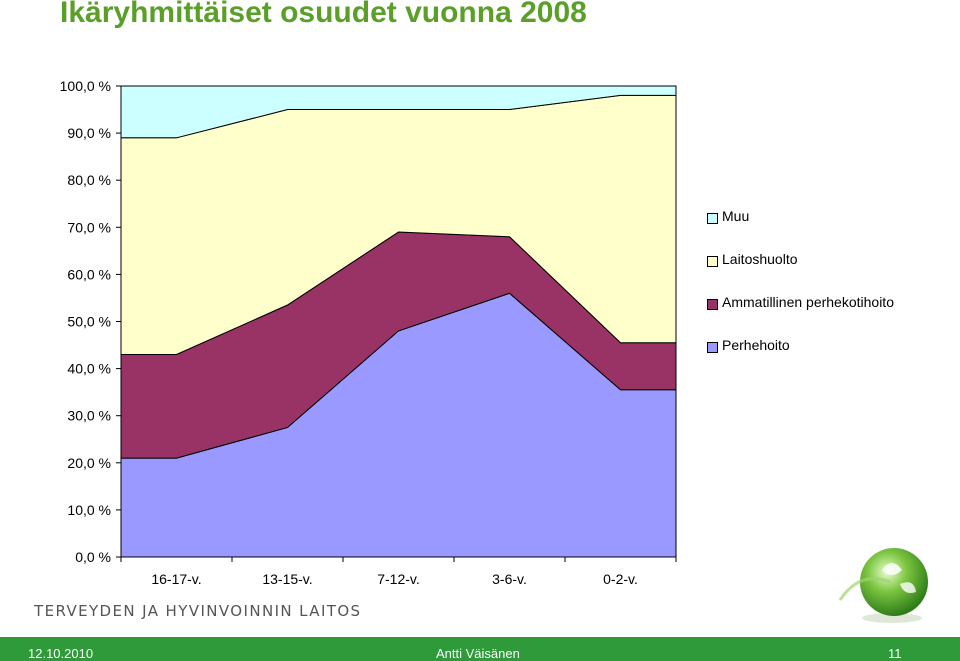 This screenshot has width=960, height=661. I want to click on footer-bar: 12.10.2010 Antti Väisänen 11, so click(480, 649).